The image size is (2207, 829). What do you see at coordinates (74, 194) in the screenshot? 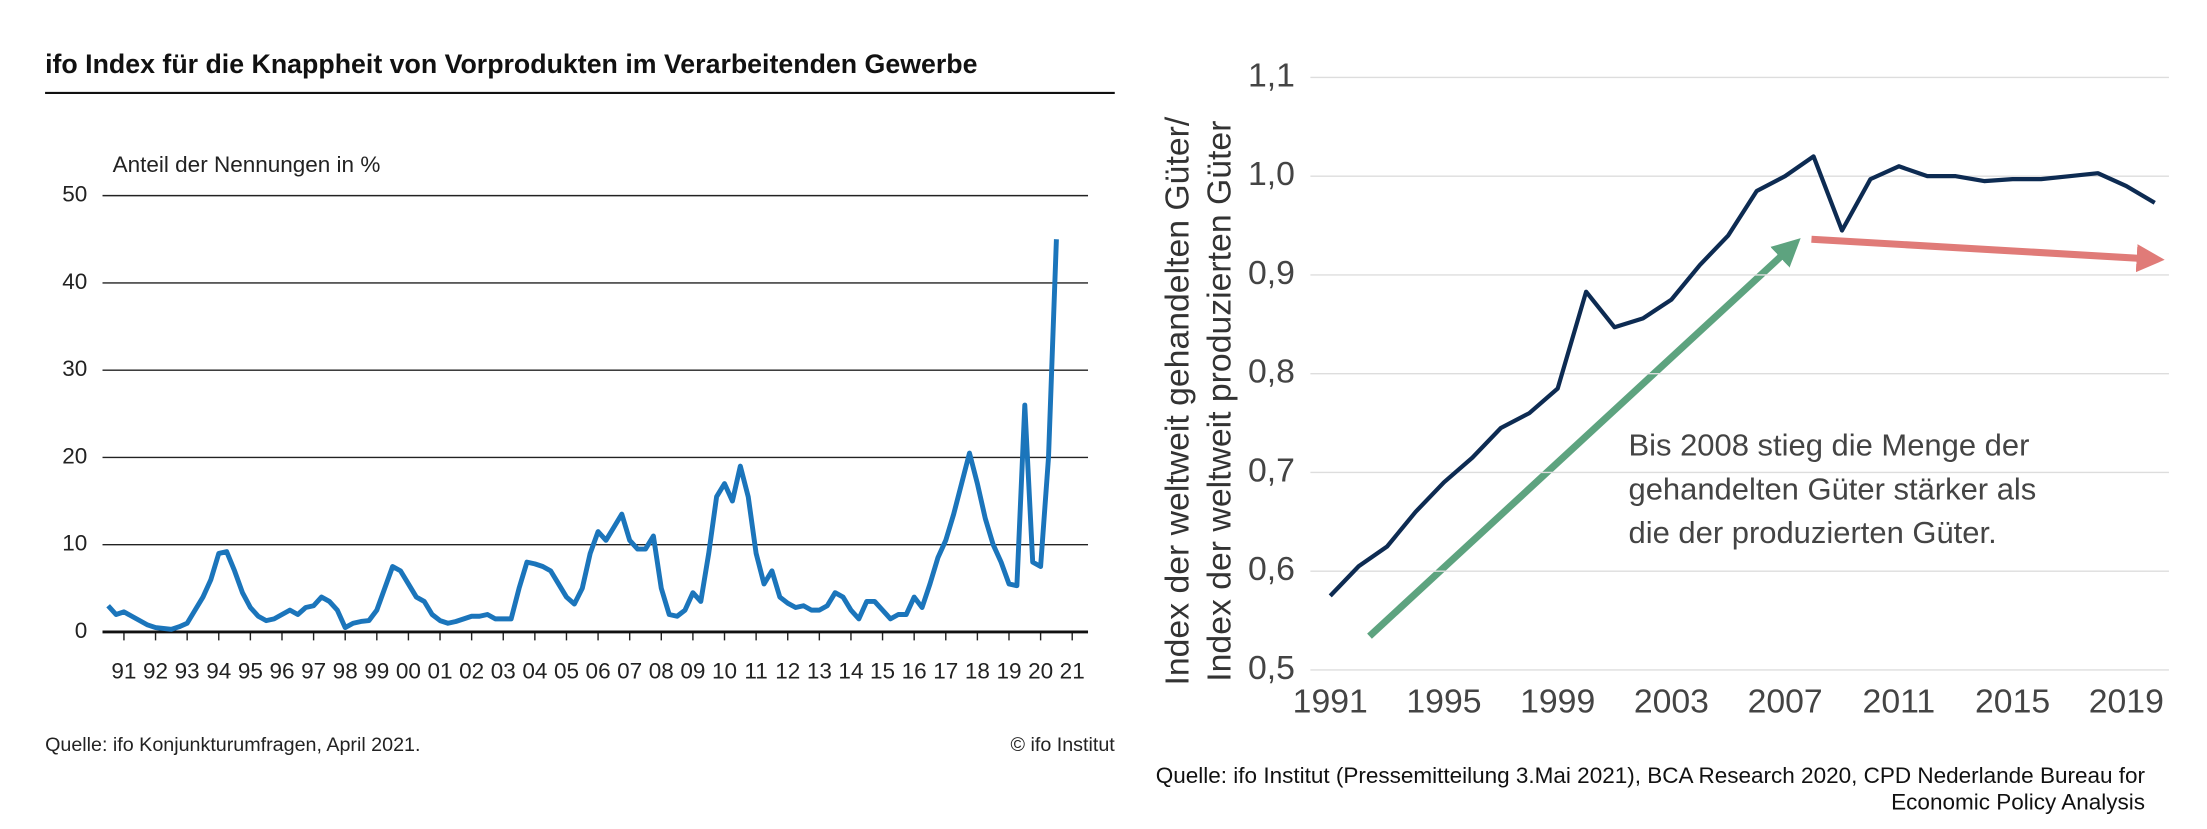
I see `y-tick-label: 50` at bounding box center [74, 194].